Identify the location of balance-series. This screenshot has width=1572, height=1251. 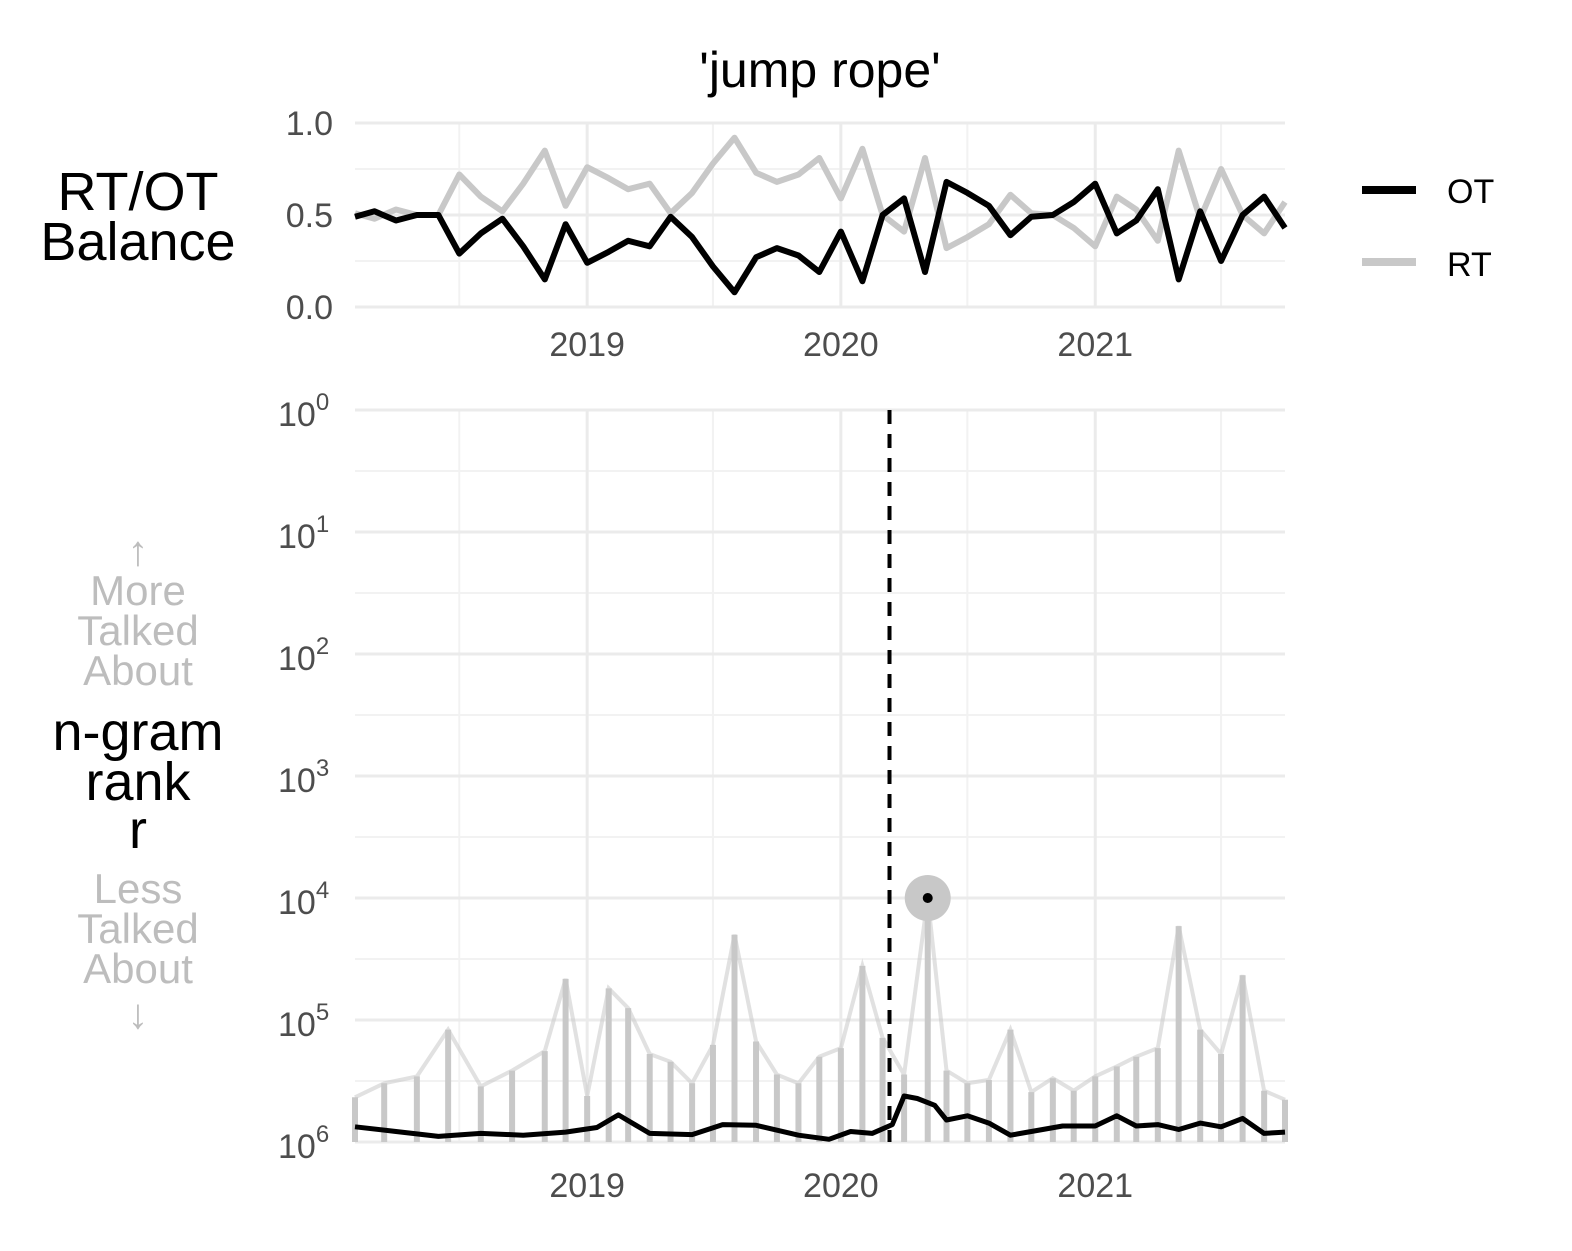
(821, 215).